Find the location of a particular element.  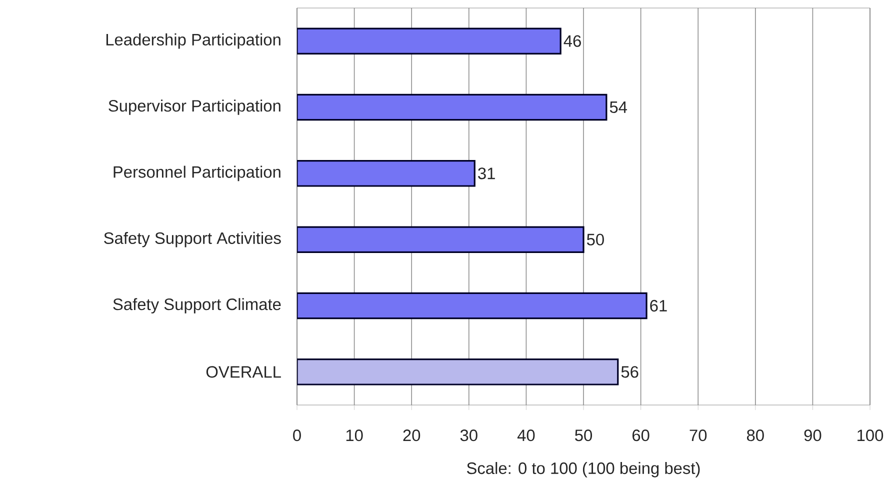

data-label: 54 is located at coordinates (619, 107).